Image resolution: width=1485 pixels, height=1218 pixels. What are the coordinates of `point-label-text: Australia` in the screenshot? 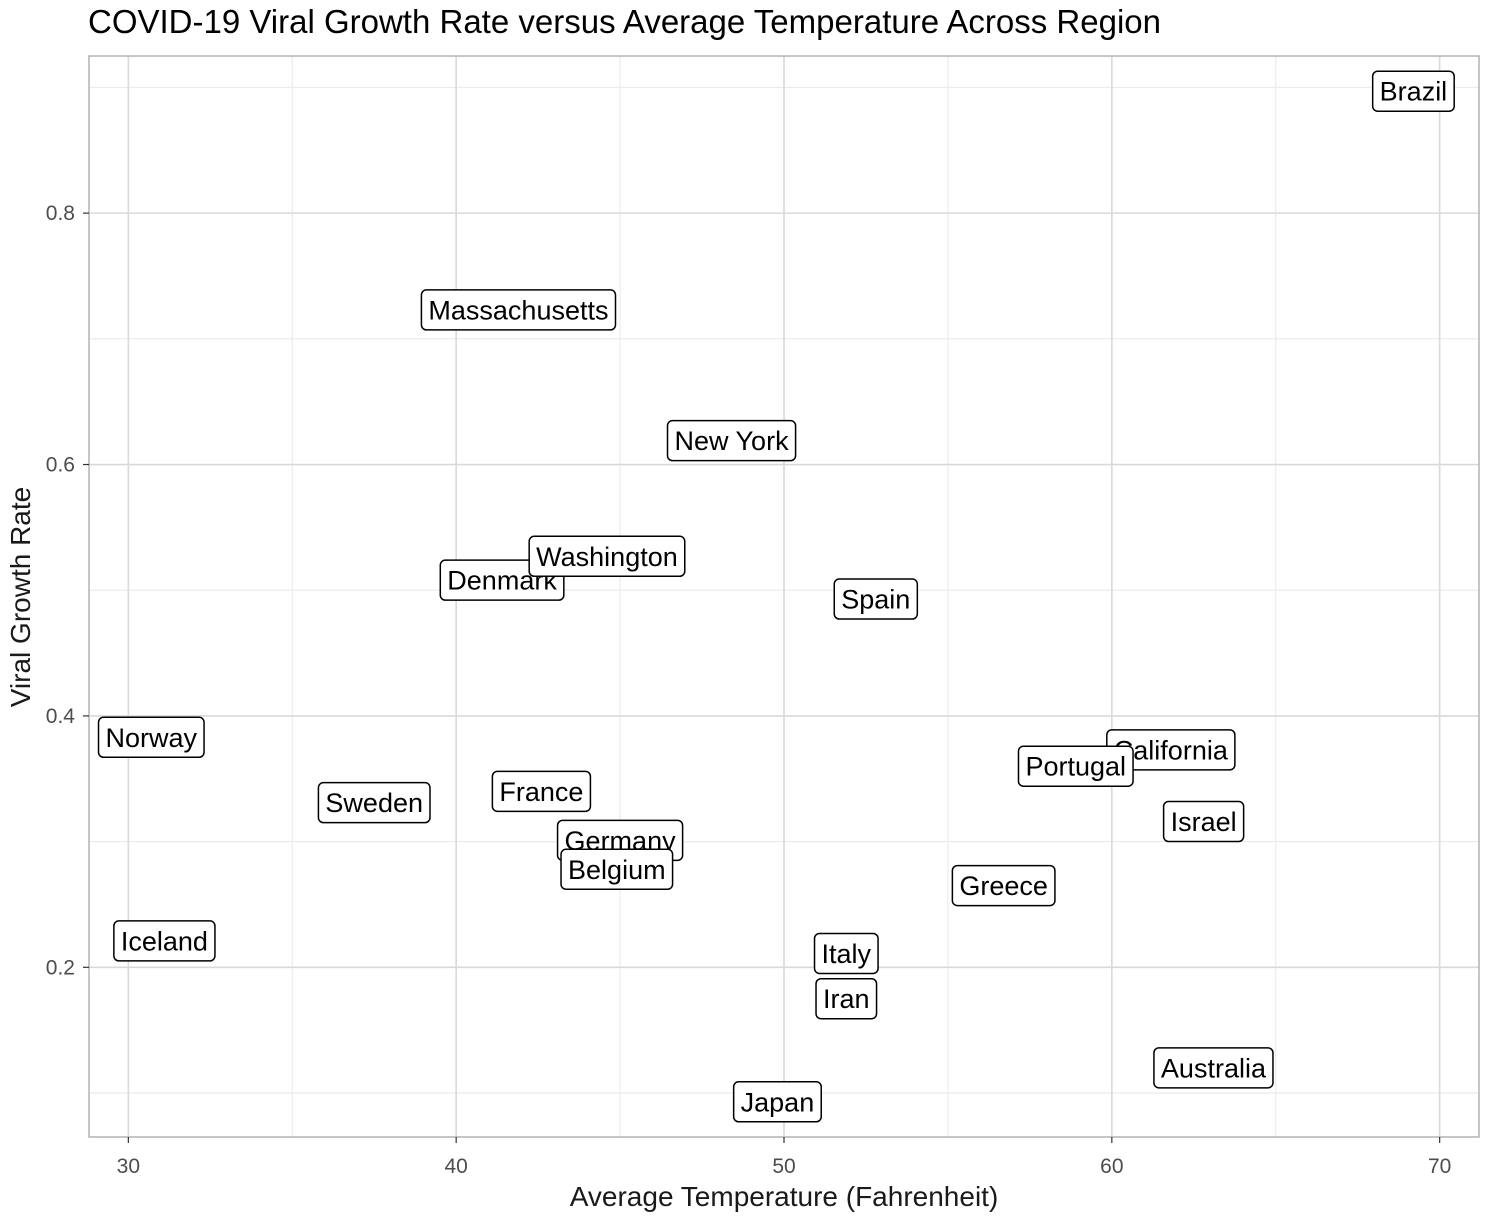 It's located at (1214, 1068).